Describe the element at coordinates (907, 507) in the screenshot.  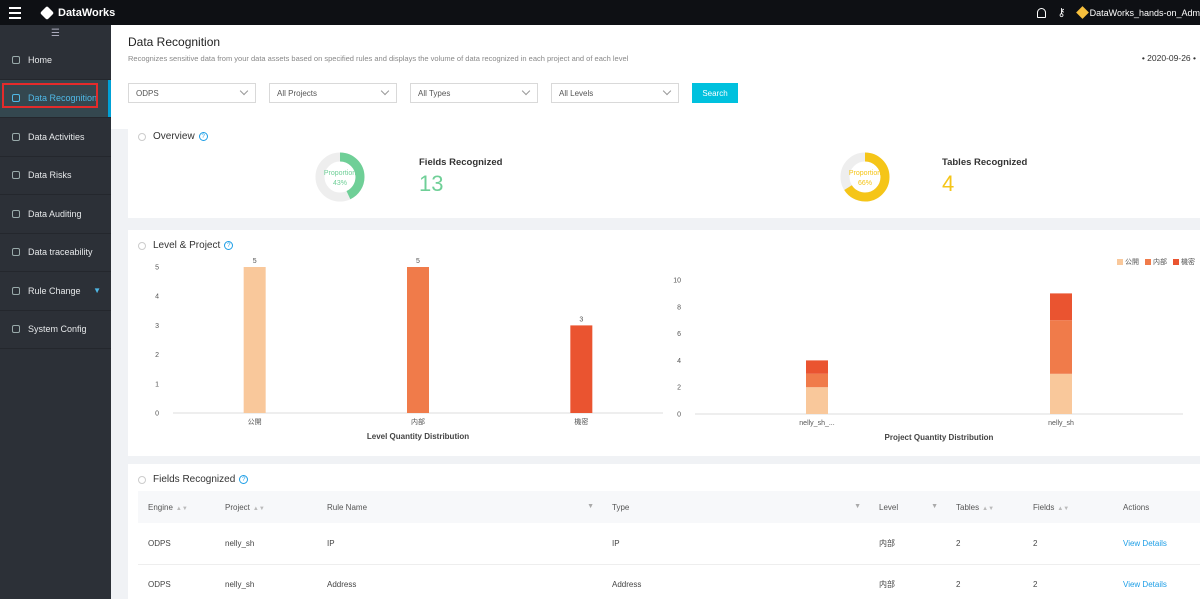
I see `column-header-level: Level ▼` at that location.